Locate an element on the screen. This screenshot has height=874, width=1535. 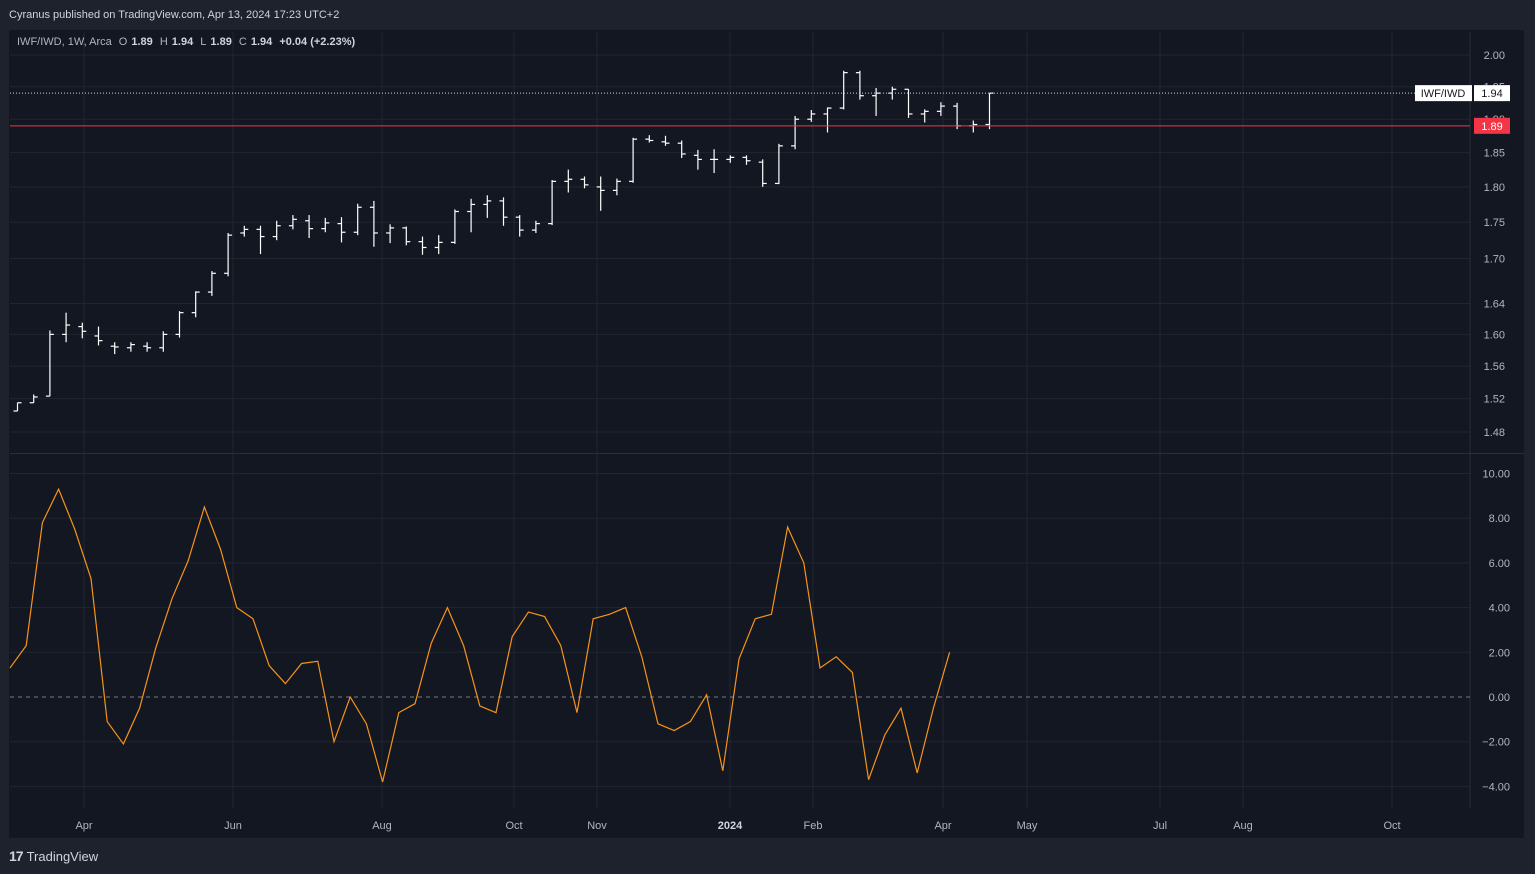
hline-tag-bg is located at coordinates (1492, 125).